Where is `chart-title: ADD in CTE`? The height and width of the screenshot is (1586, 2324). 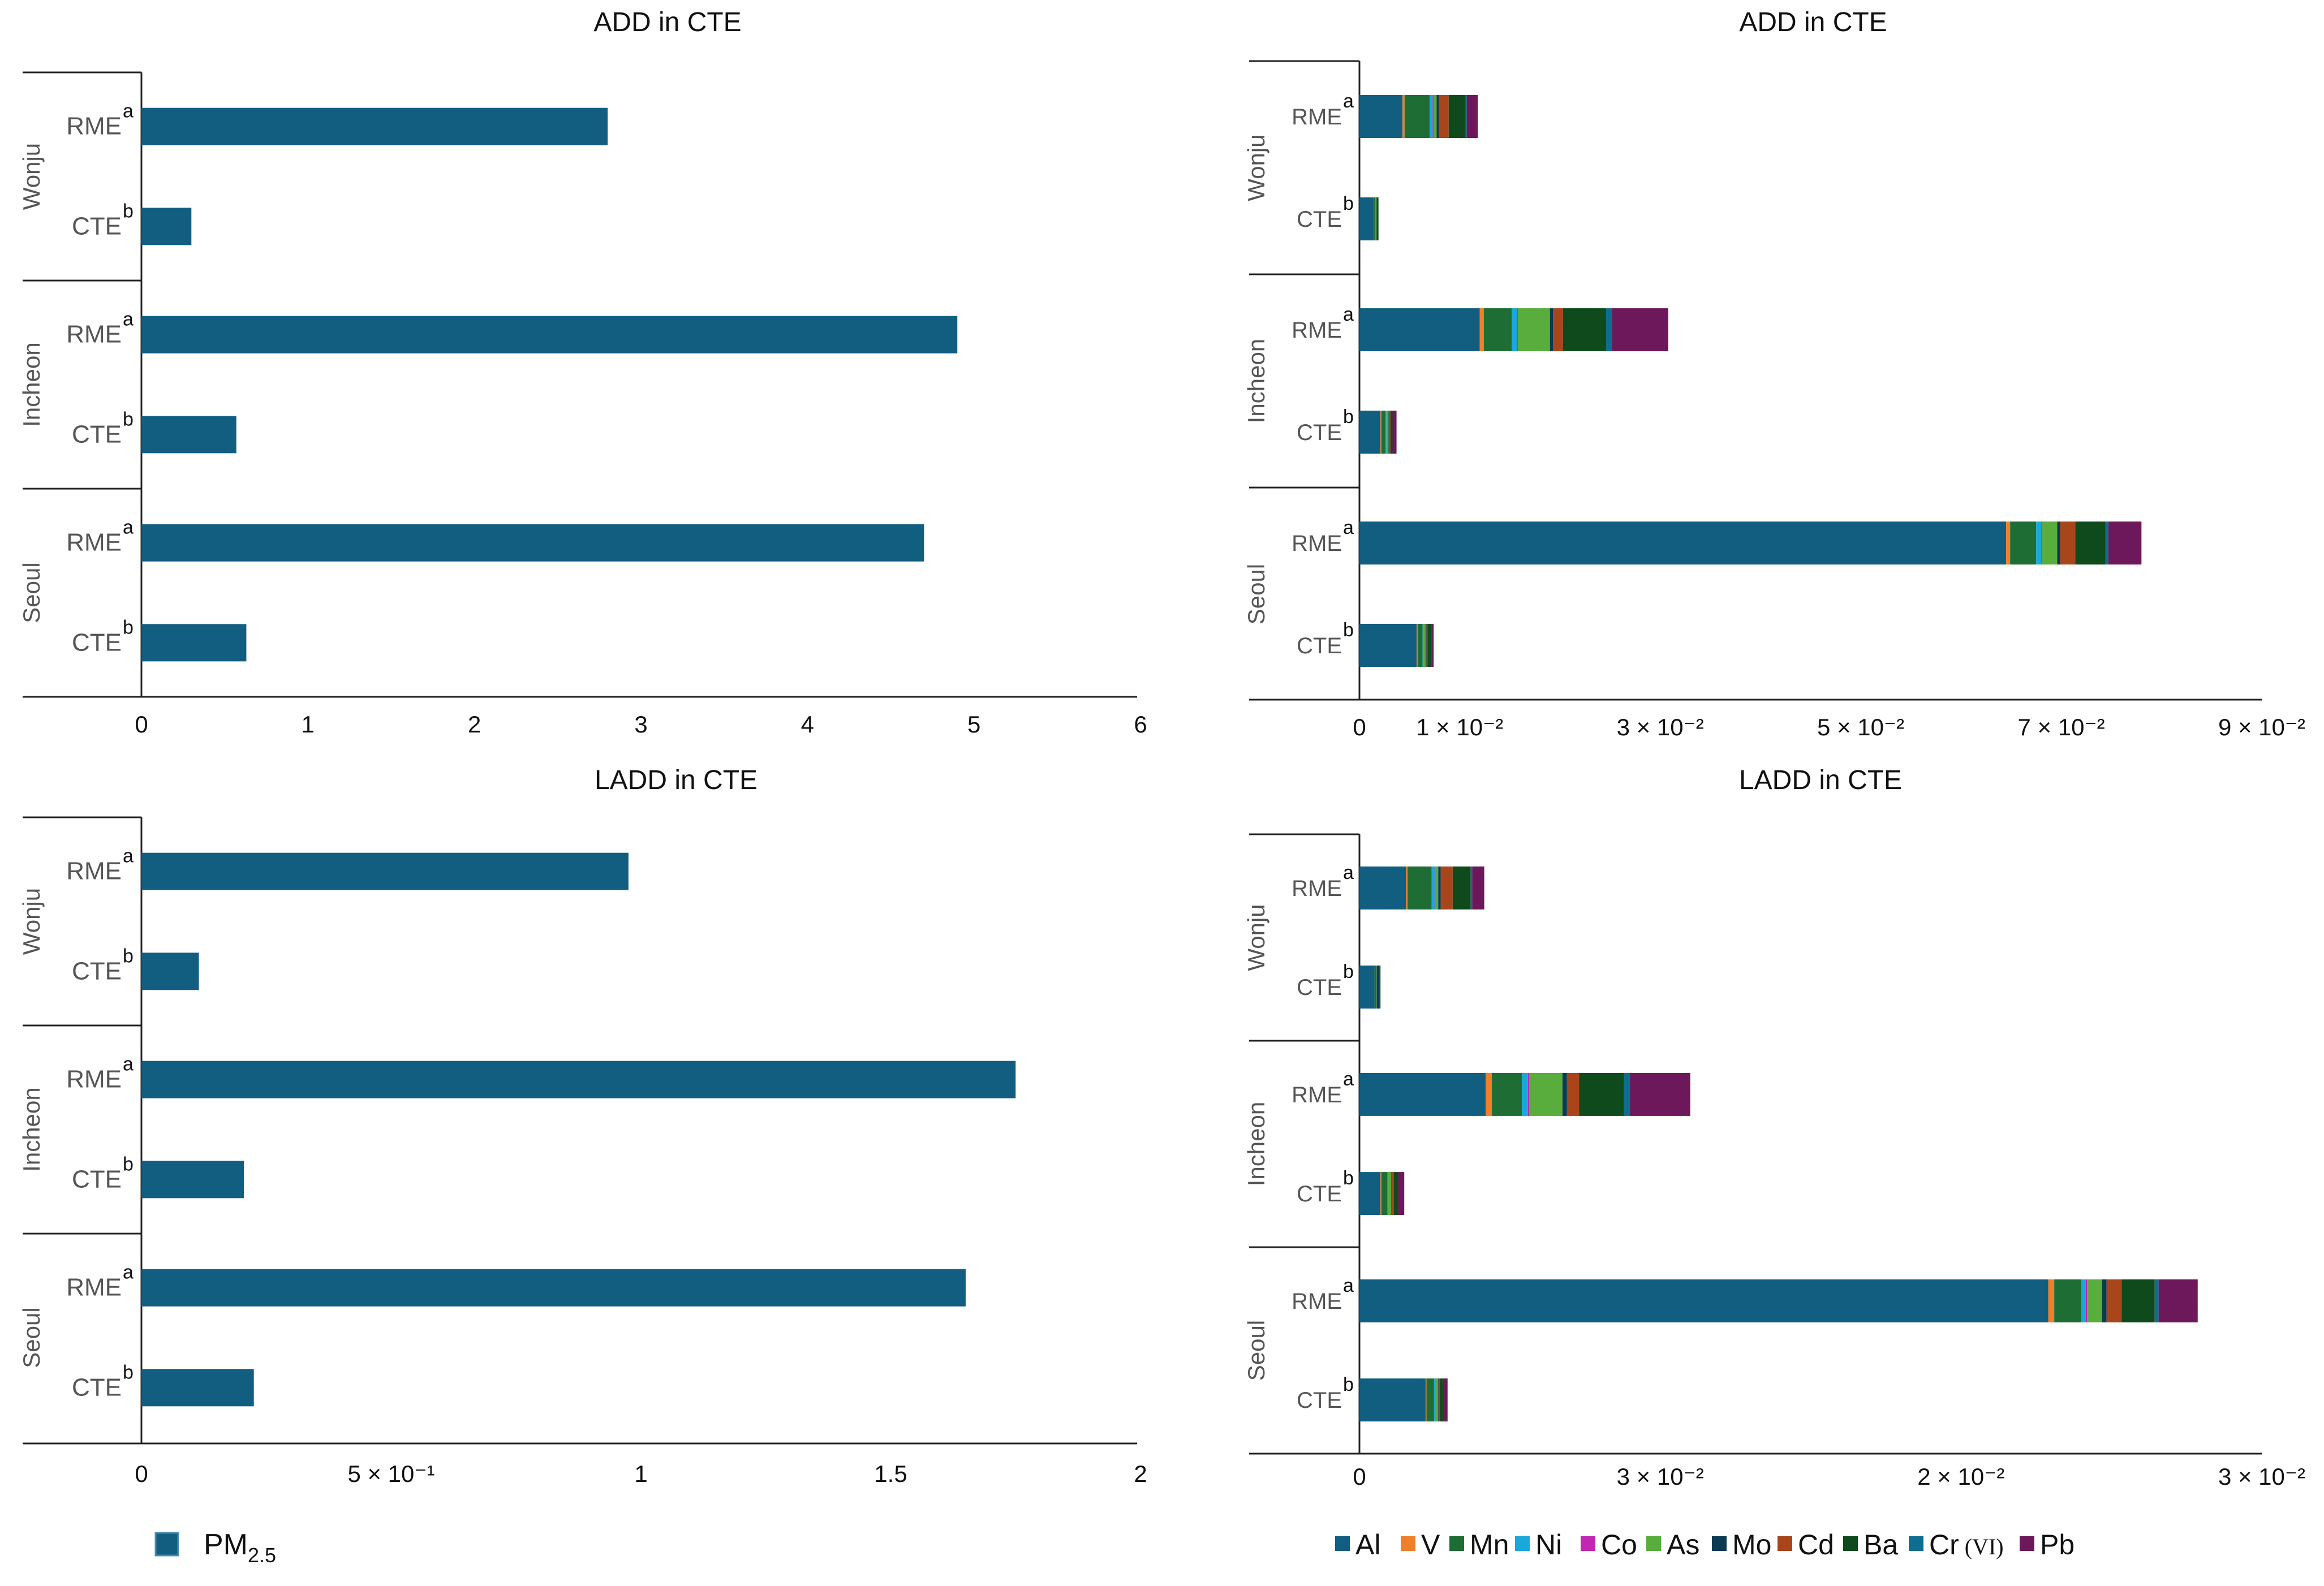
chart-title: ADD in CTE is located at coordinates (667, 22).